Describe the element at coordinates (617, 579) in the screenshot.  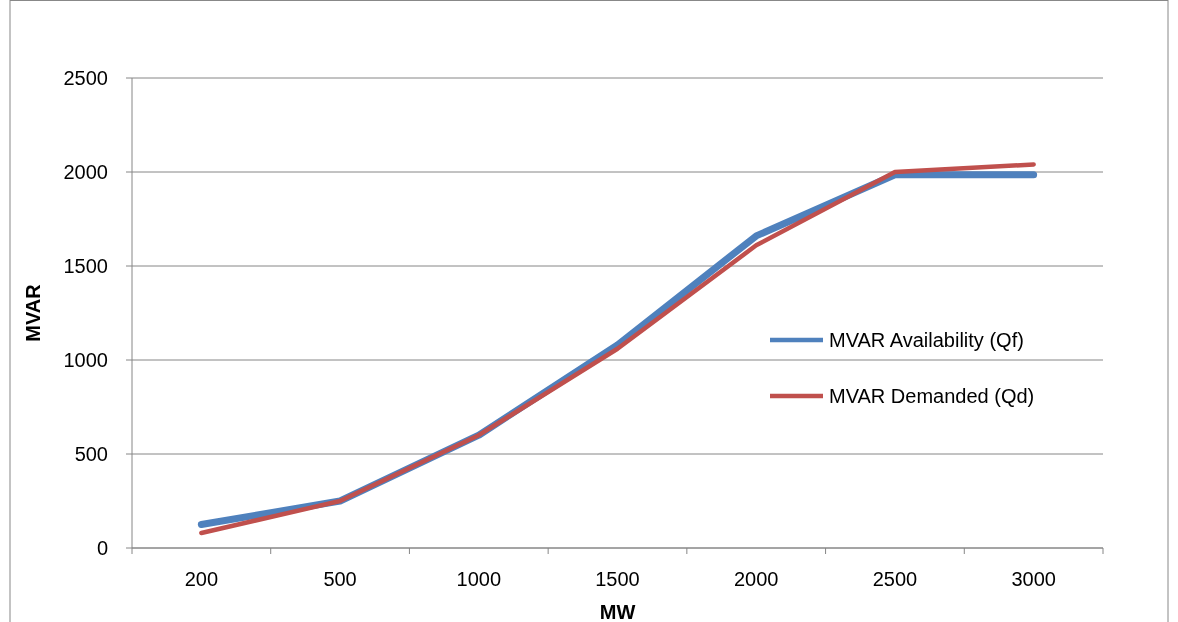
I see `x-tick-label: 1500` at that location.